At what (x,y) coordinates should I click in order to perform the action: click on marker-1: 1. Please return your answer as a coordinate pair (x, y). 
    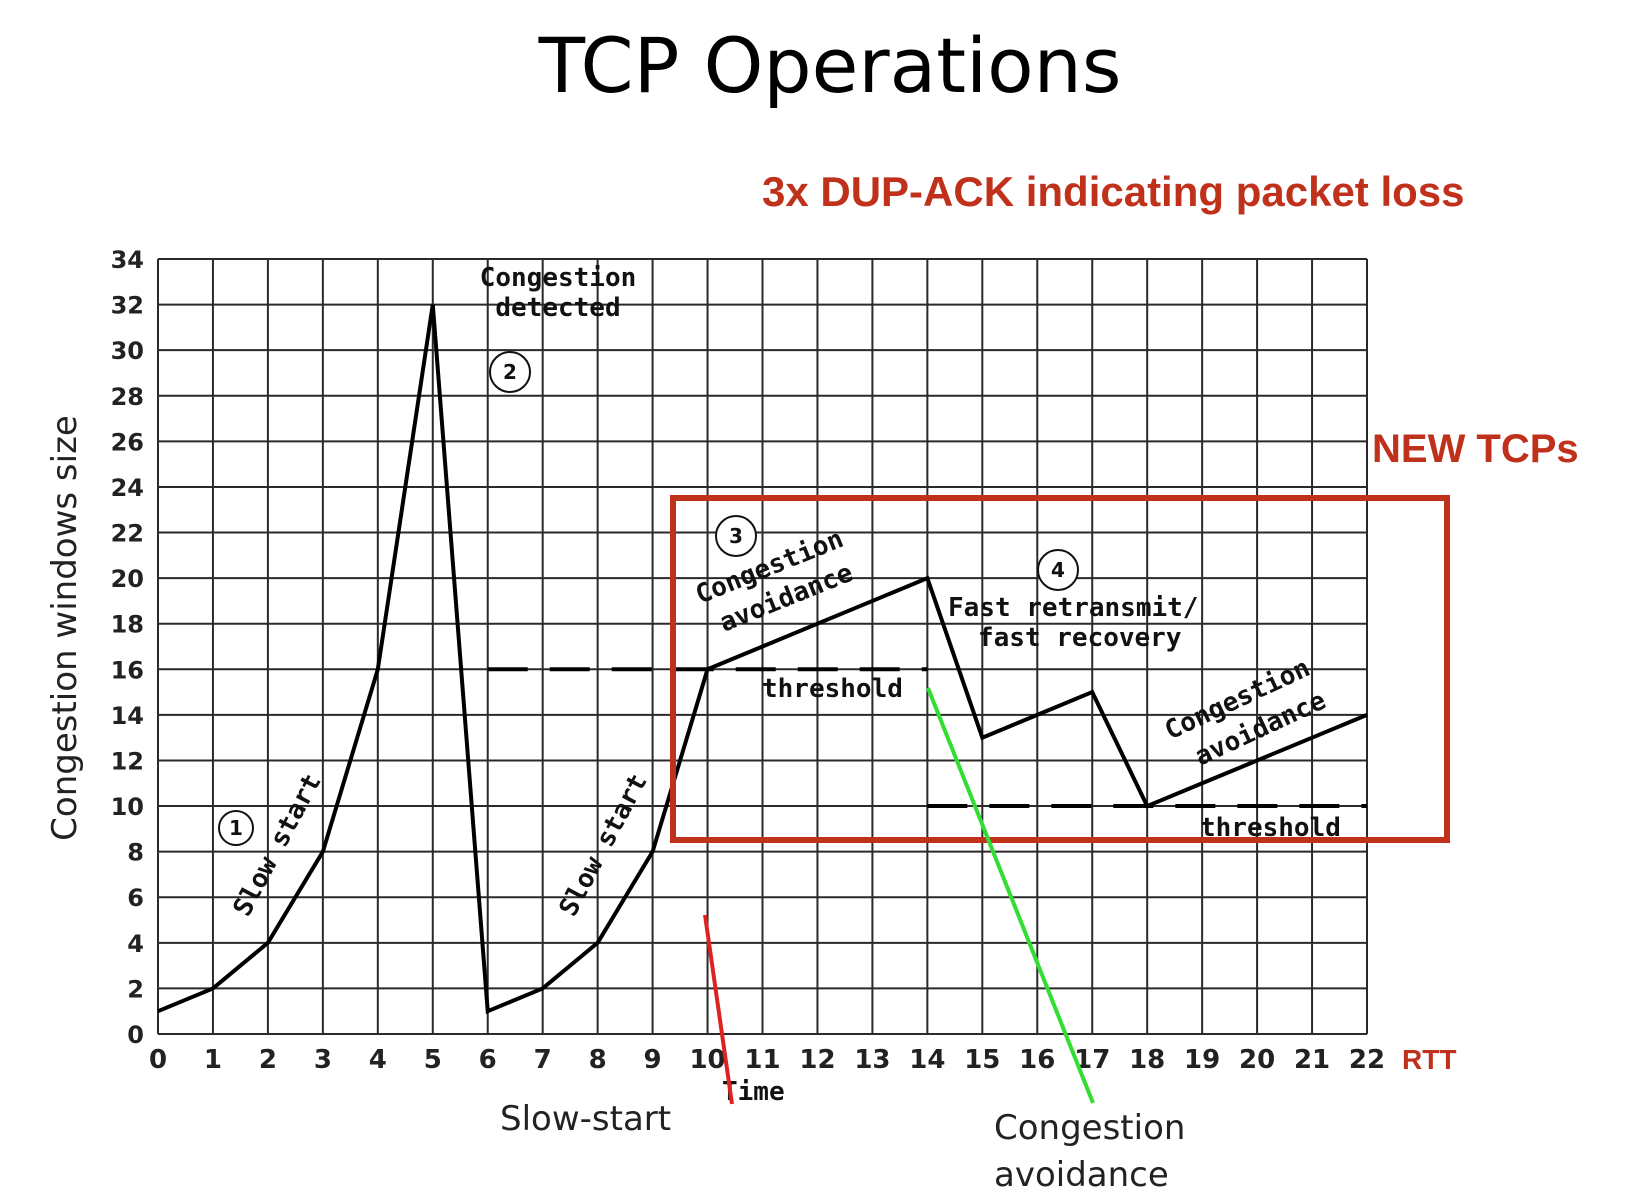
    Looking at the image, I should click on (236, 828).